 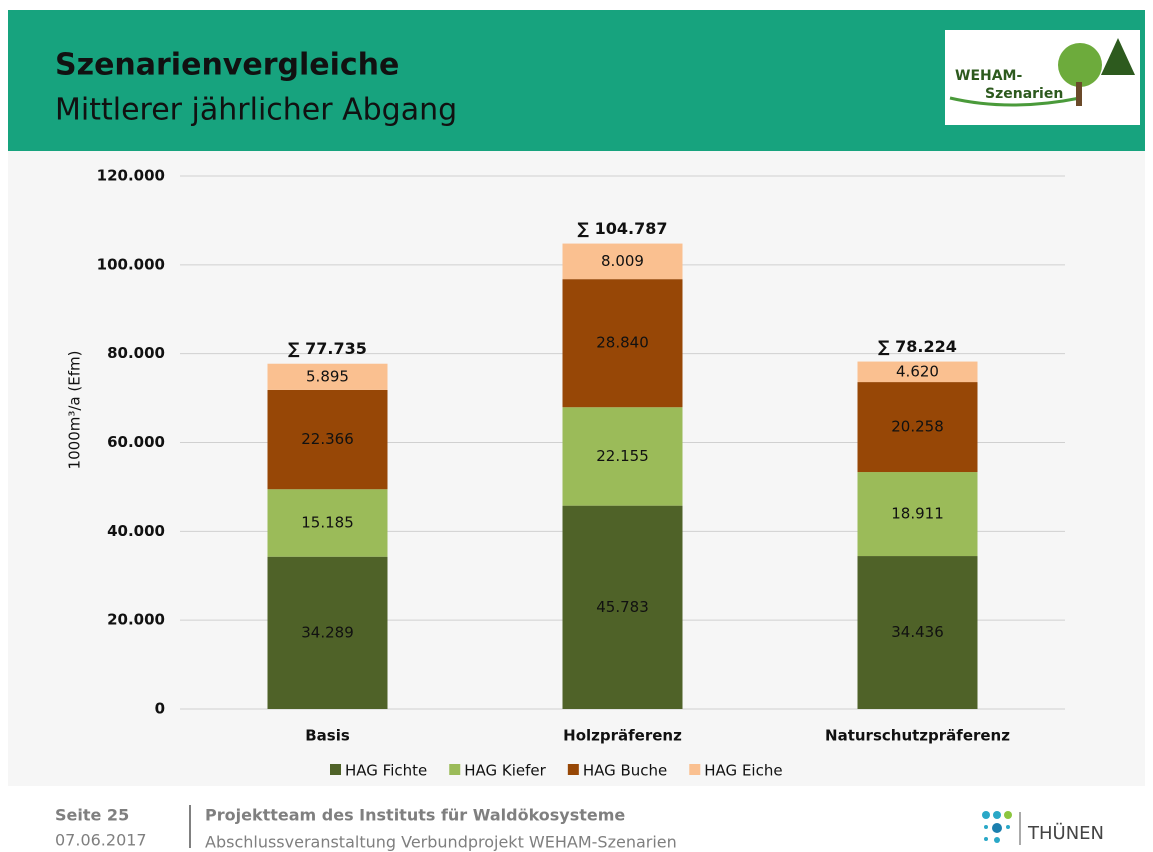 What do you see at coordinates (136, 353) in the screenshot?
I see `y-tick-label: 80.000` at bounding box center [136, 353].